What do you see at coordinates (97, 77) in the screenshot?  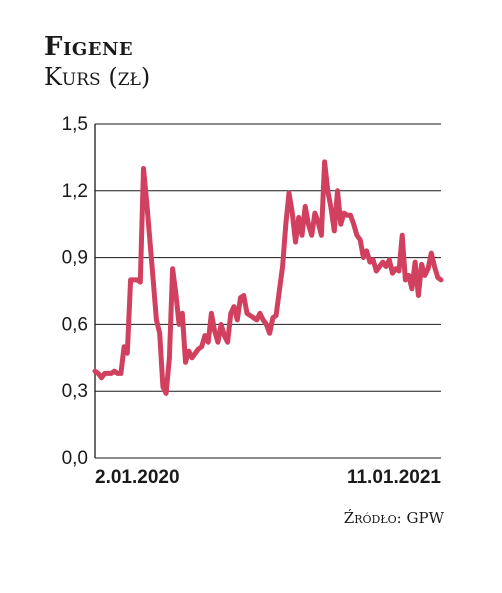 I see `chart-subtitle: Kurs (zł)` at bounding box center [97, 77].